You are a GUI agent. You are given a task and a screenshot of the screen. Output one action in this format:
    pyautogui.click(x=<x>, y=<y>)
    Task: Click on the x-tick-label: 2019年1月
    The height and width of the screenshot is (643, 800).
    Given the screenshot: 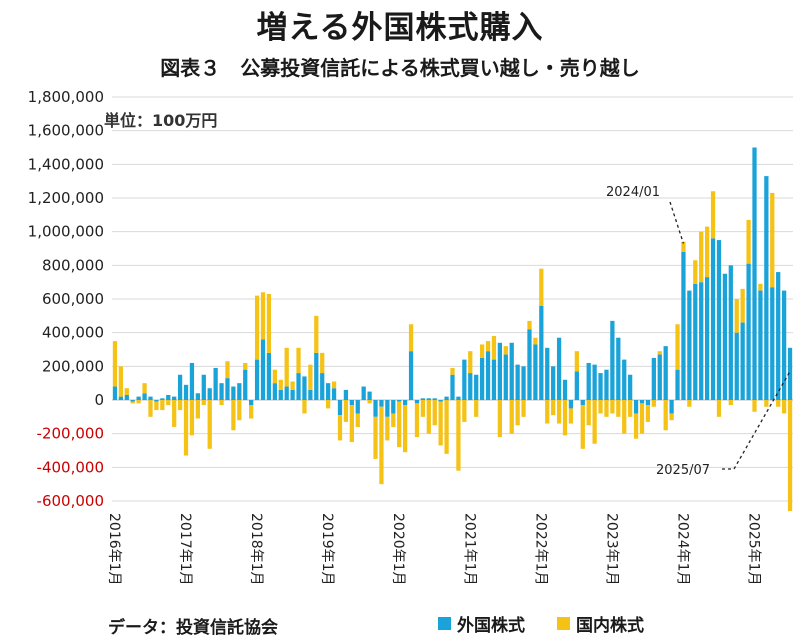 What is the action you would take?
    pyautogui.click(x=327, y=549)
    